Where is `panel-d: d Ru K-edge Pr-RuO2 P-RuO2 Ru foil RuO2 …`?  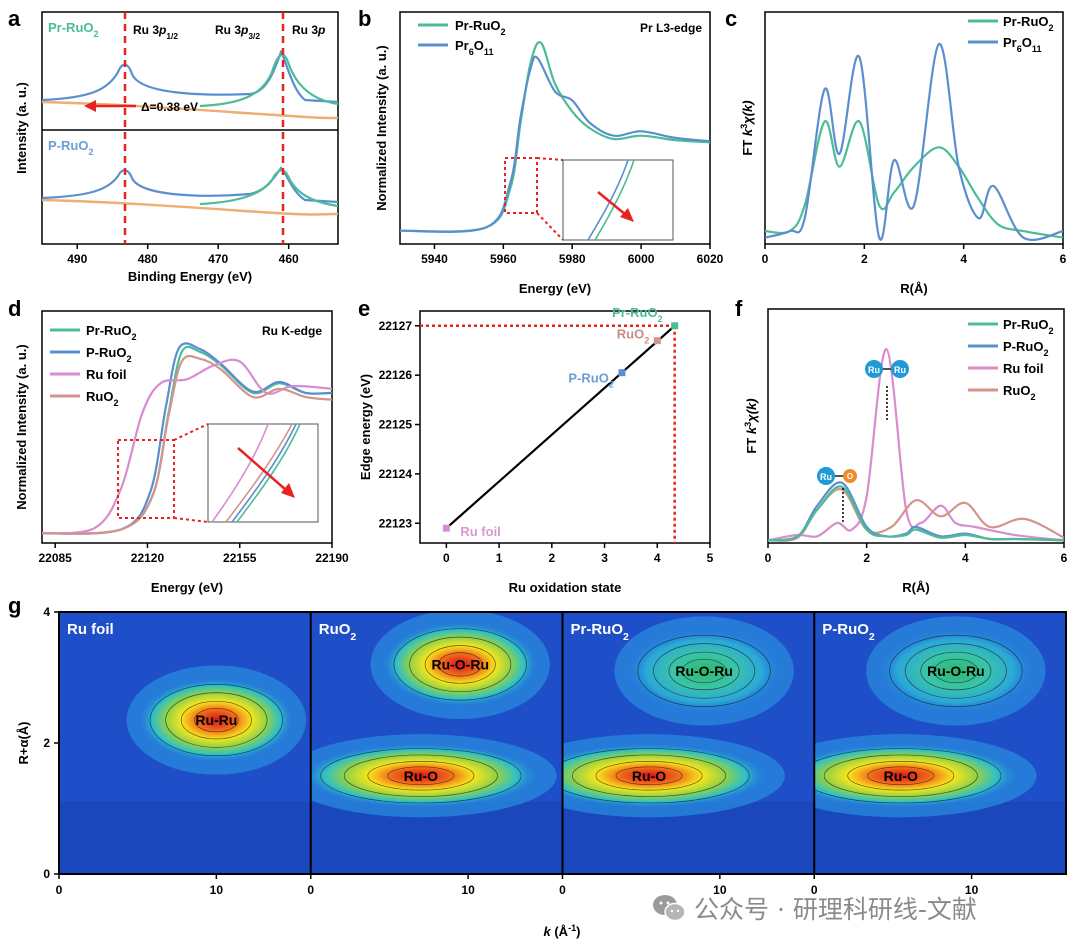
panel-d: d Ru K-edge Pr-RuO2 P-RuO2 Ru foil RuO2 … is located at coordinates (178, 445).